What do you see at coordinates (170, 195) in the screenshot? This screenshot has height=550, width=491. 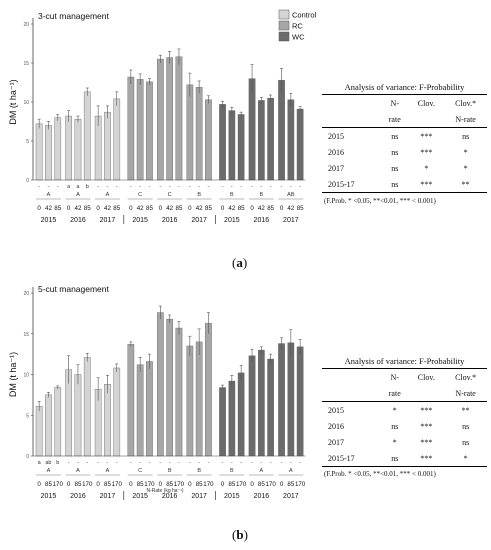 I see `group-letter: C` at bounding box center [170, 195].